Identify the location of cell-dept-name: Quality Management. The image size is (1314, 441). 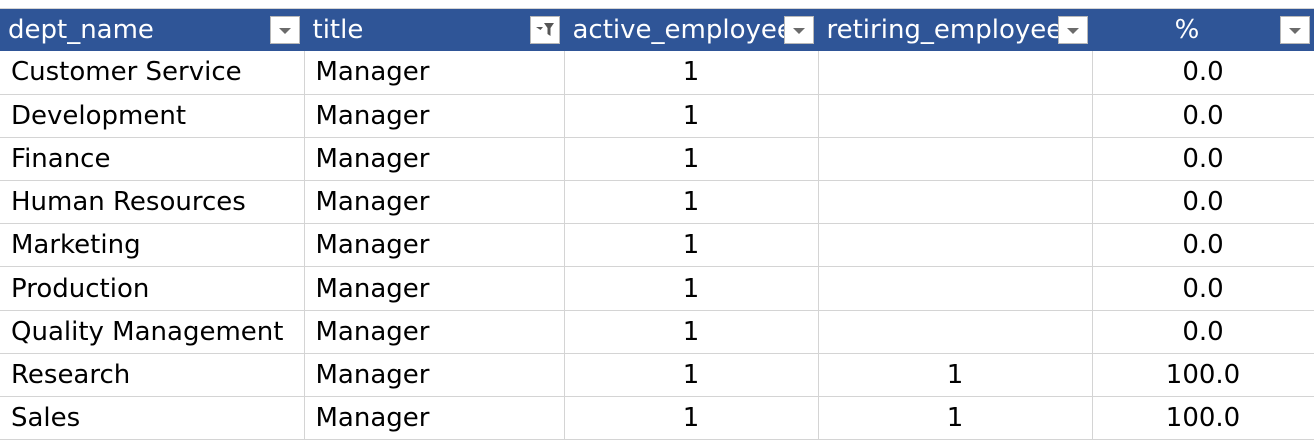
(152, 332).